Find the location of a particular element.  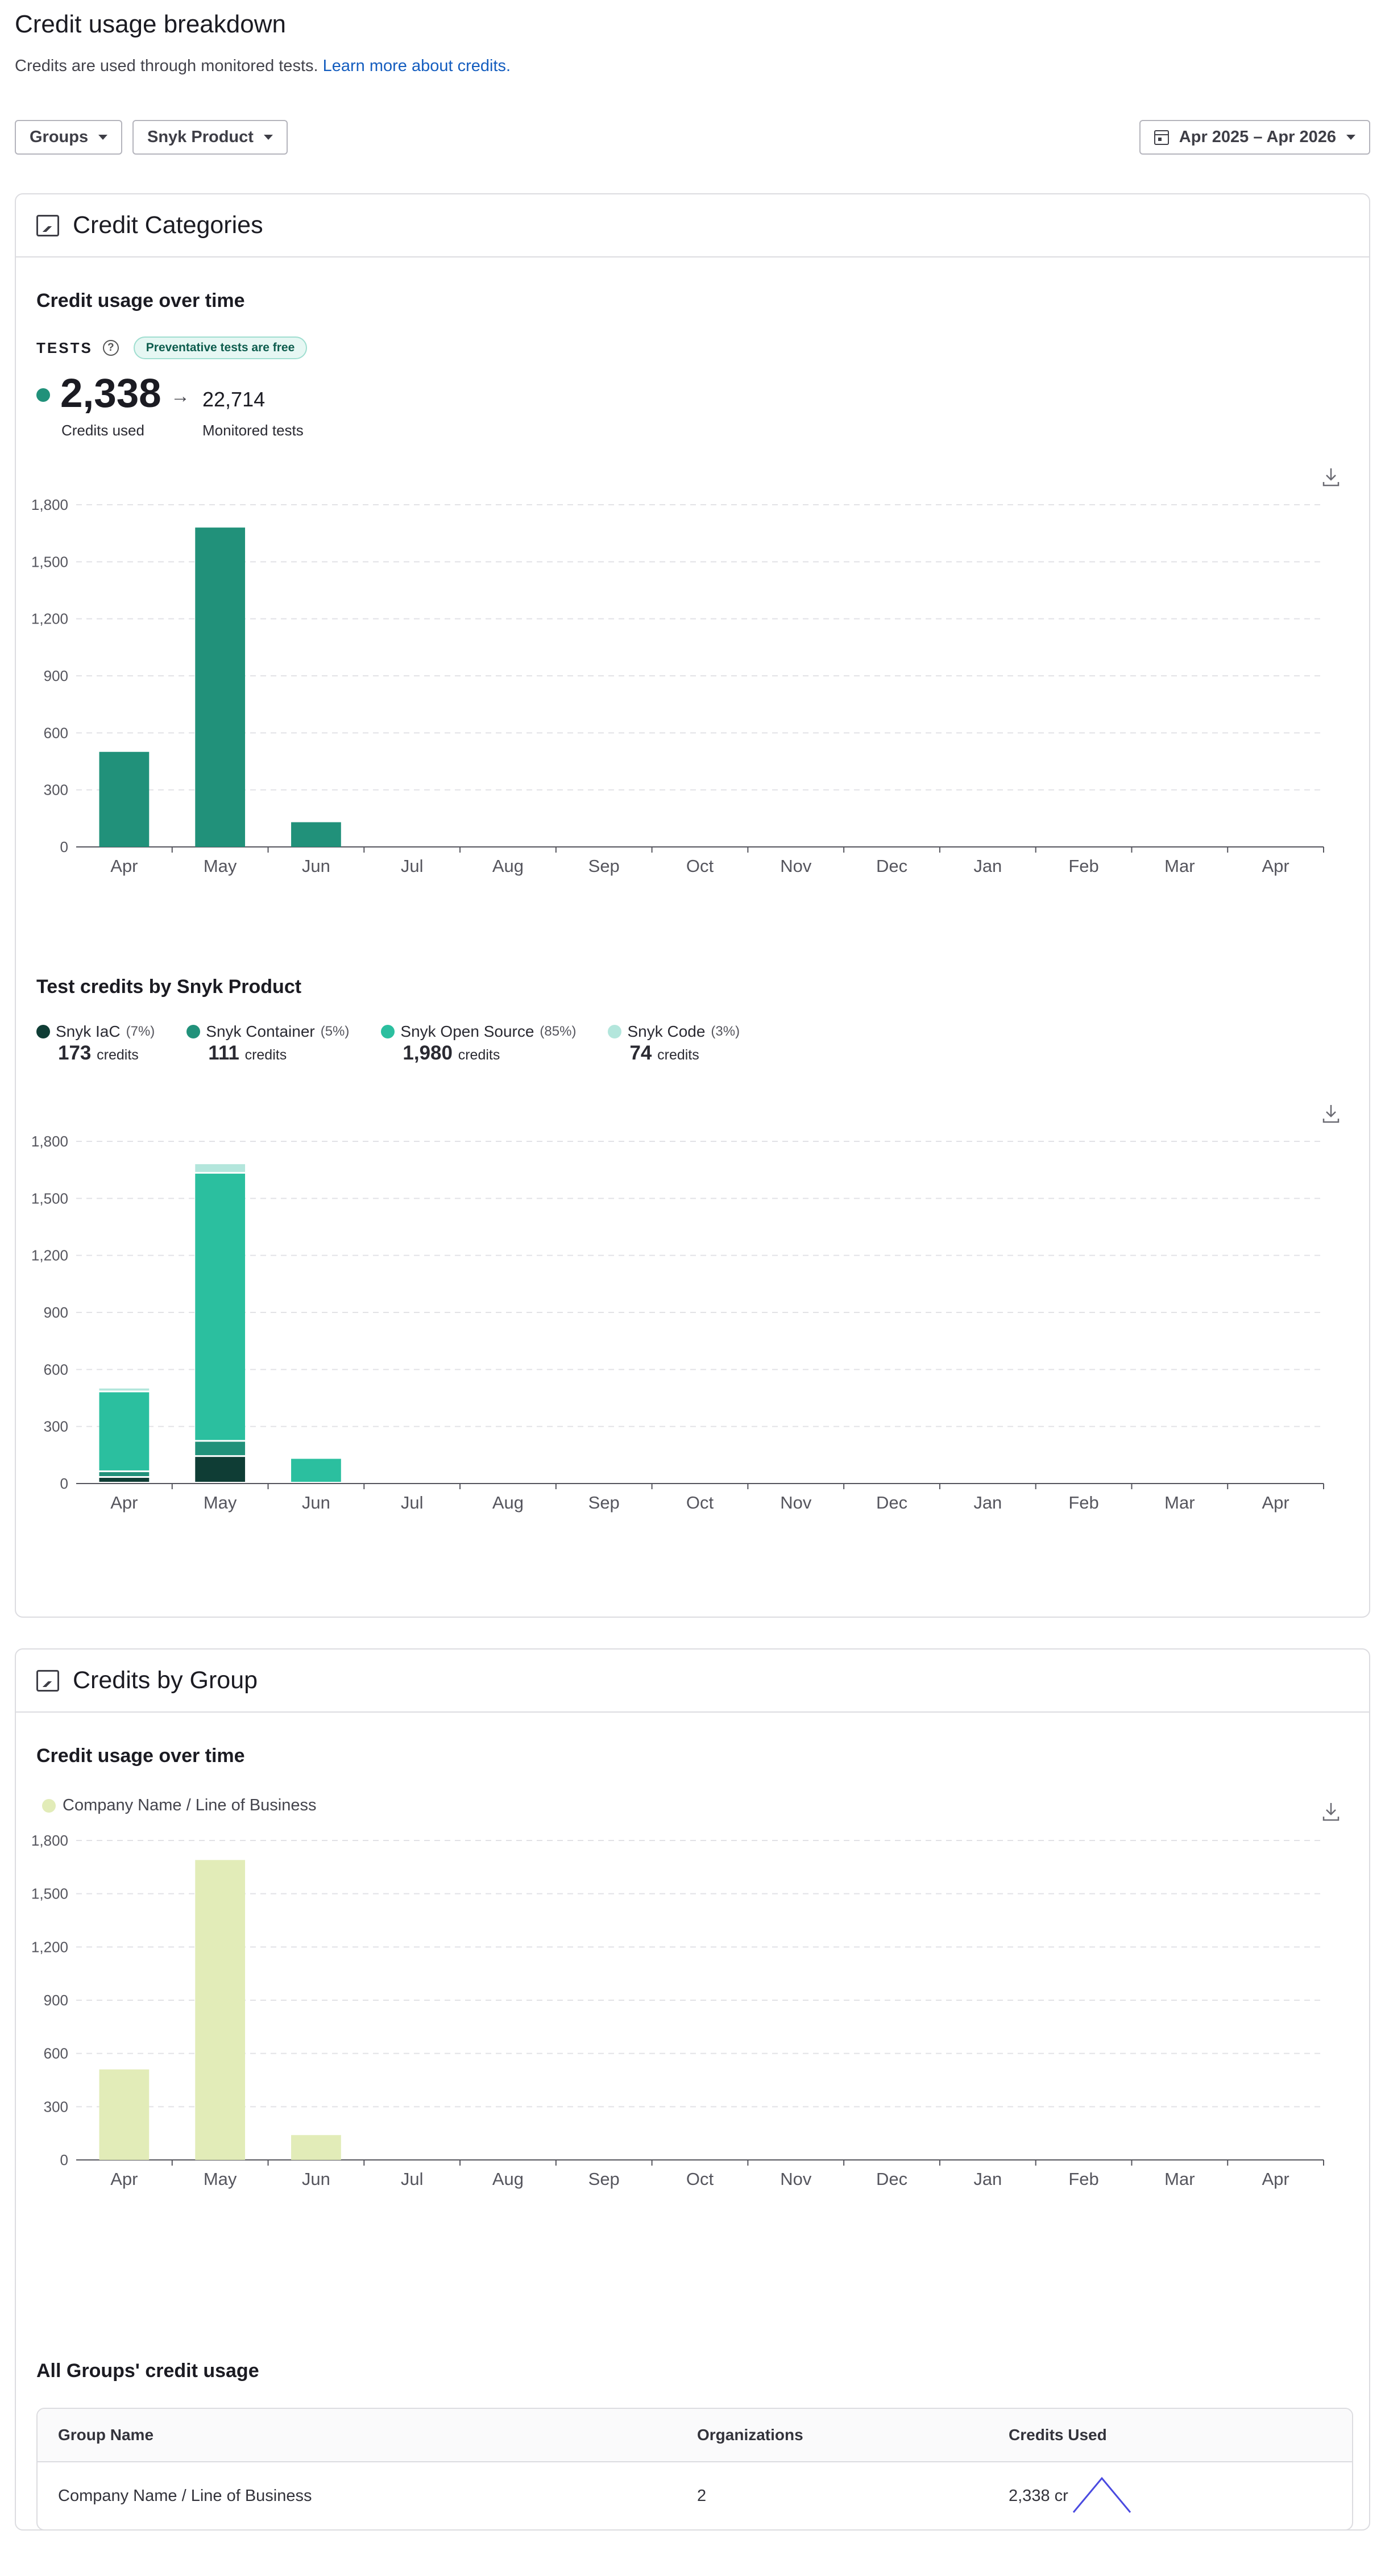

legend-name: Snyk Container is located at coordinates (260, 1031).